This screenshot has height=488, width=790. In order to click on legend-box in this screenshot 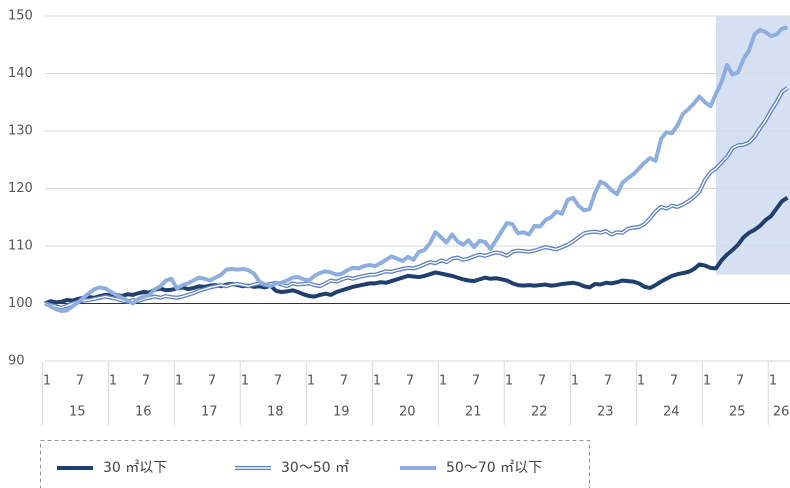, I will do `click(315, 464)`.